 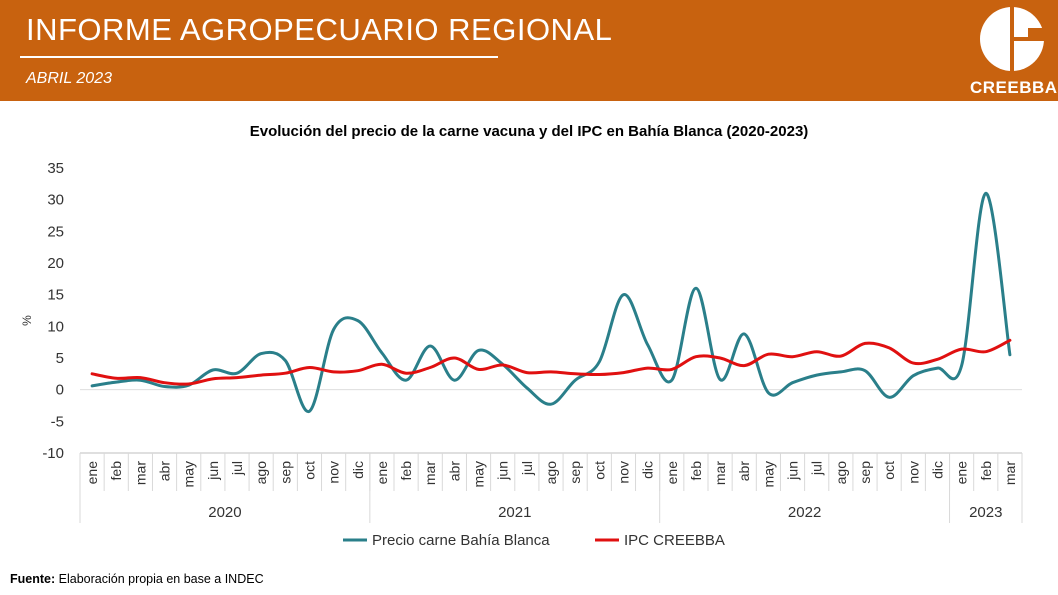 What do you see at coordinates (224, 512) in the screenshot?
I see `year-label: 2020` at bounding box center [224, 512].